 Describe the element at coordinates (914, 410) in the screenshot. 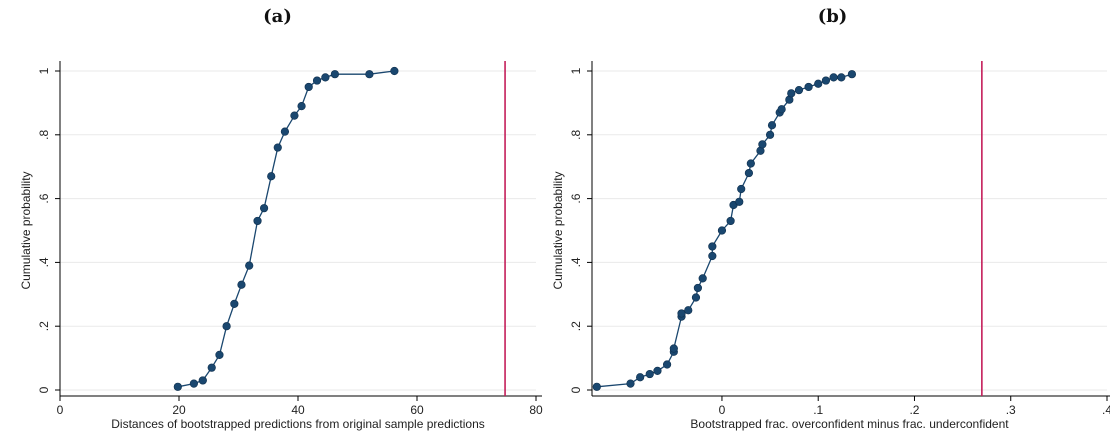

I see `x-tick-label: .2` at that location.